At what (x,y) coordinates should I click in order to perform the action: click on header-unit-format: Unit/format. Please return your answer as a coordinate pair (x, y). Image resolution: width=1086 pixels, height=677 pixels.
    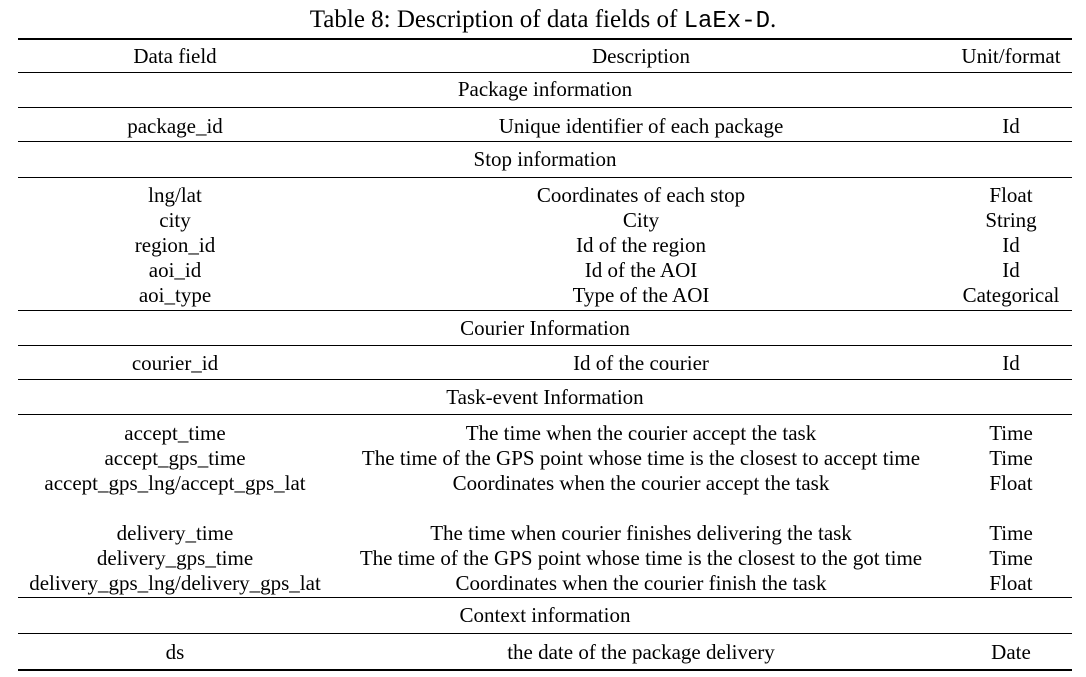
    Looking at the image, I should click on (1011, 56).